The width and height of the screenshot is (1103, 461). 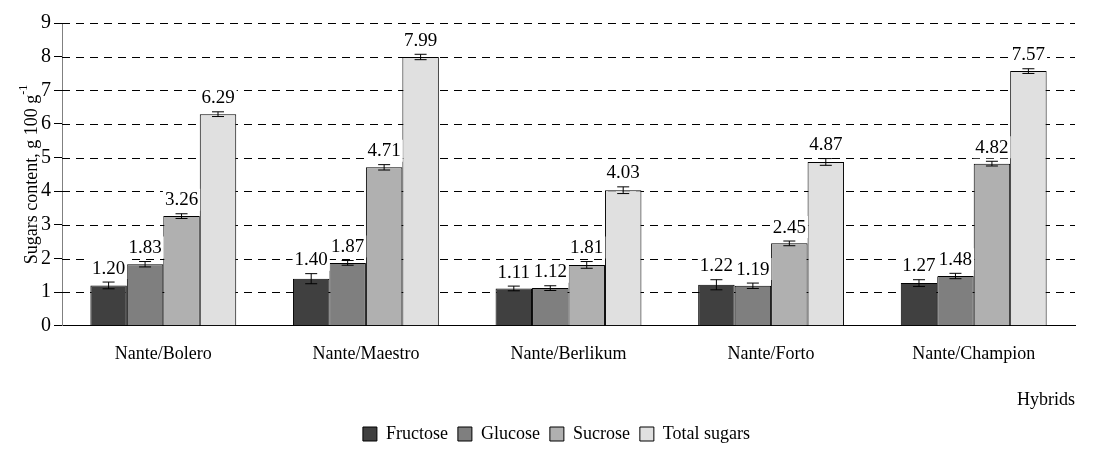 I want to click on data-label: 7.99, so click(x=420, y=39).